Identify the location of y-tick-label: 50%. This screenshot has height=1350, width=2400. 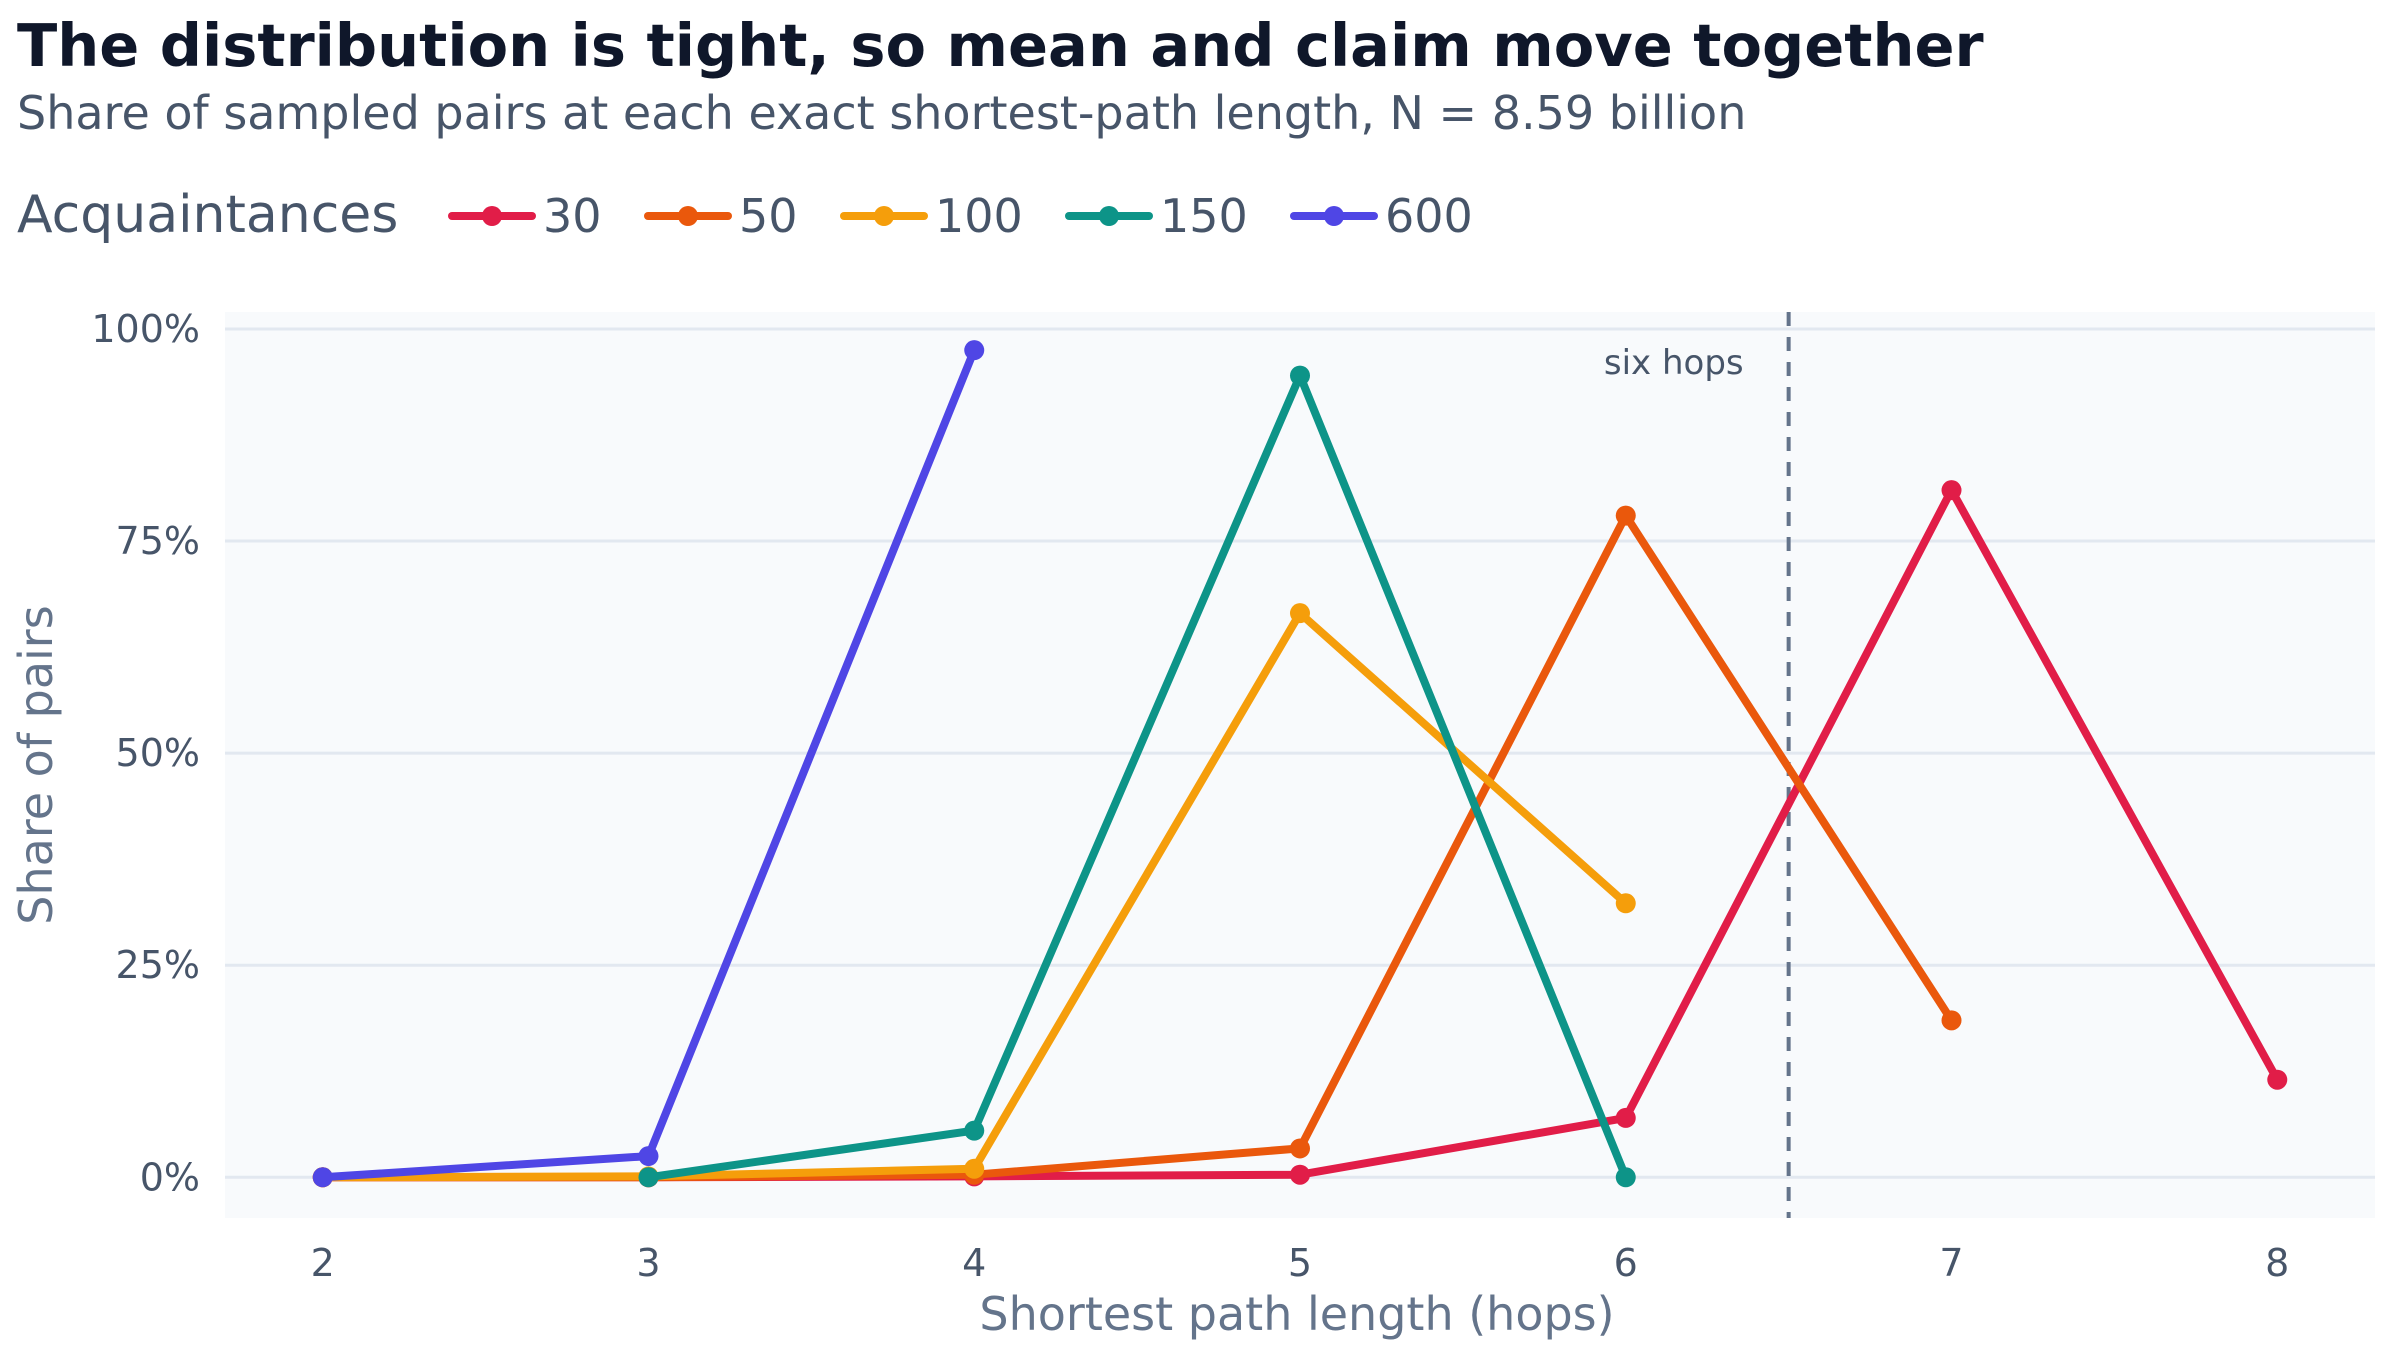
(158, 753).